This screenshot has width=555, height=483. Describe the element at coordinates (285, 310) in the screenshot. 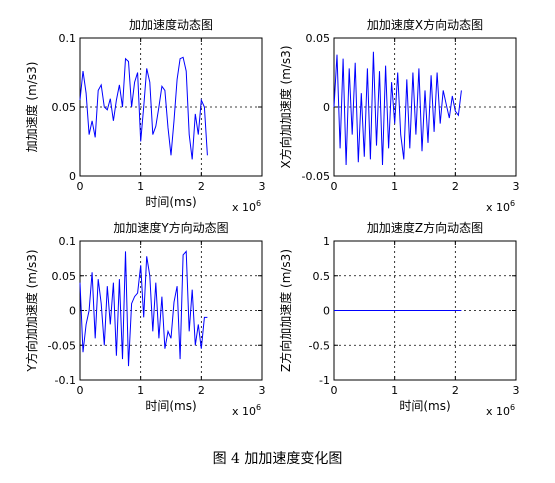

I see `y-axis-label: Z方向加加速度 (m/s3)` at that location.